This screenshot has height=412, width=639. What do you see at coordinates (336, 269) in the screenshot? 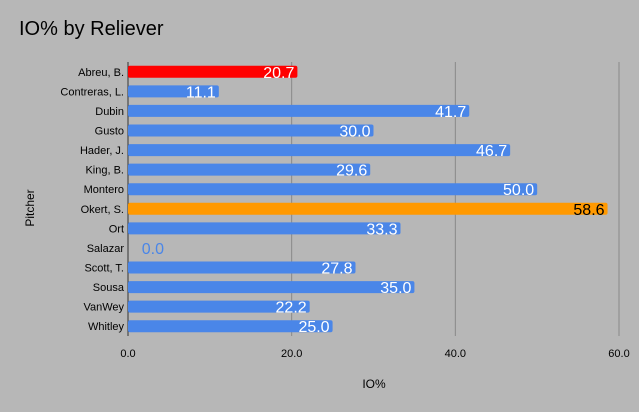
I see `data-label: 27.8` at bounding box center [336, 269].